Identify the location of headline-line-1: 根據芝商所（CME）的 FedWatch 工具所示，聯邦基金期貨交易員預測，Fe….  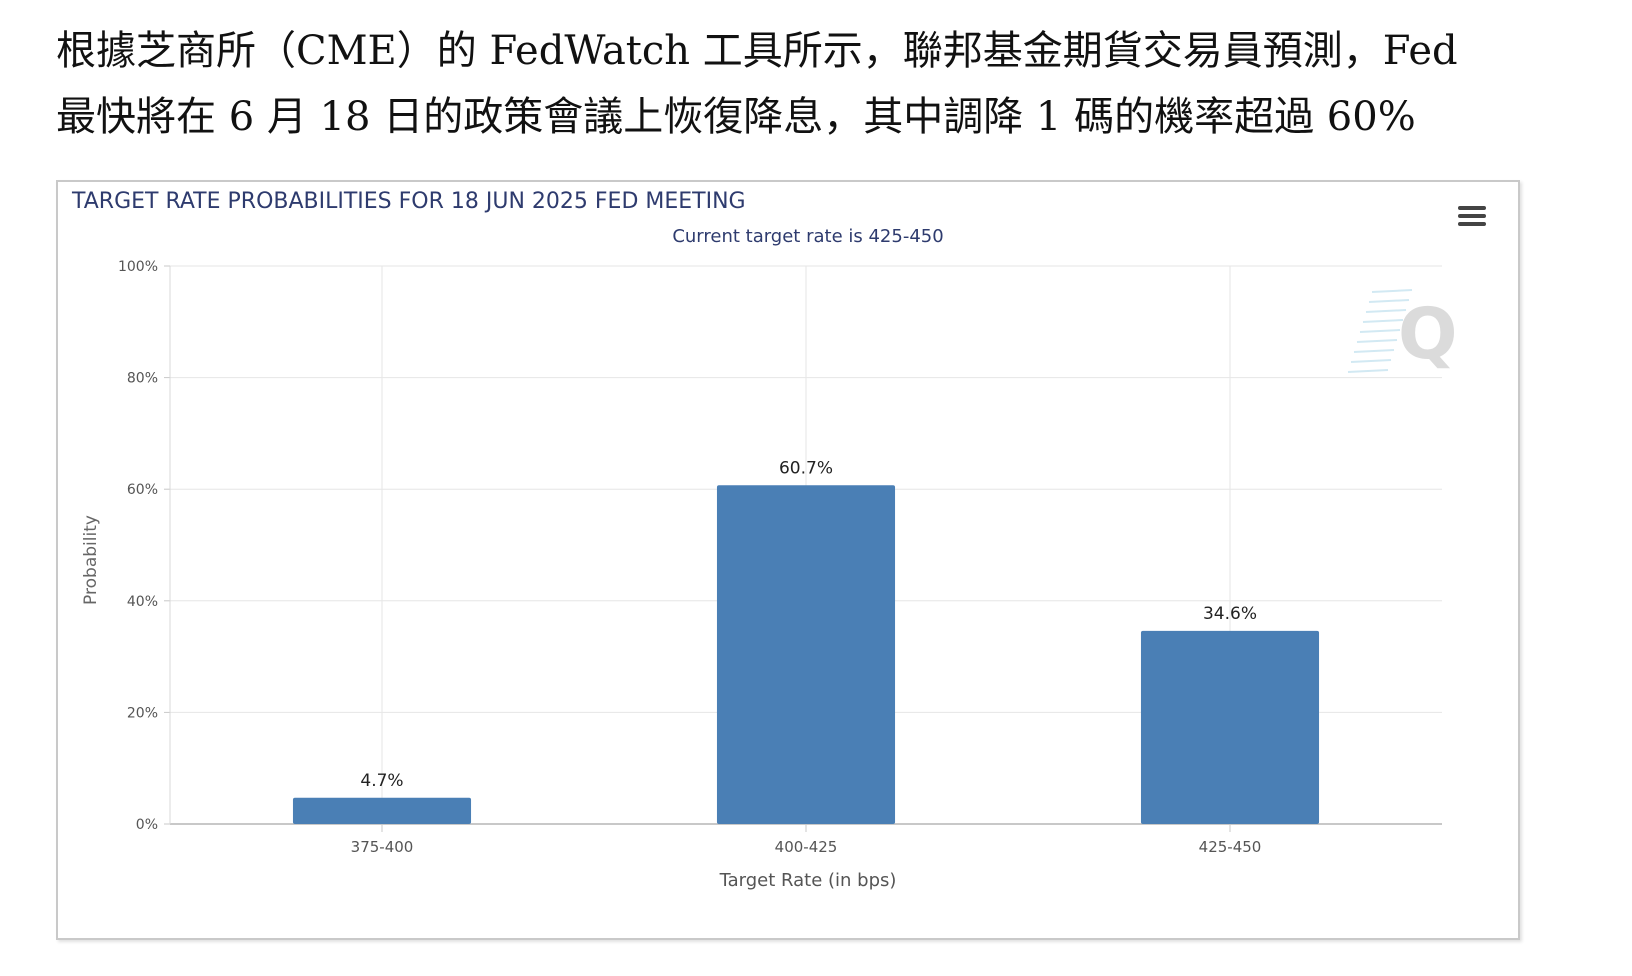
(757, 51).